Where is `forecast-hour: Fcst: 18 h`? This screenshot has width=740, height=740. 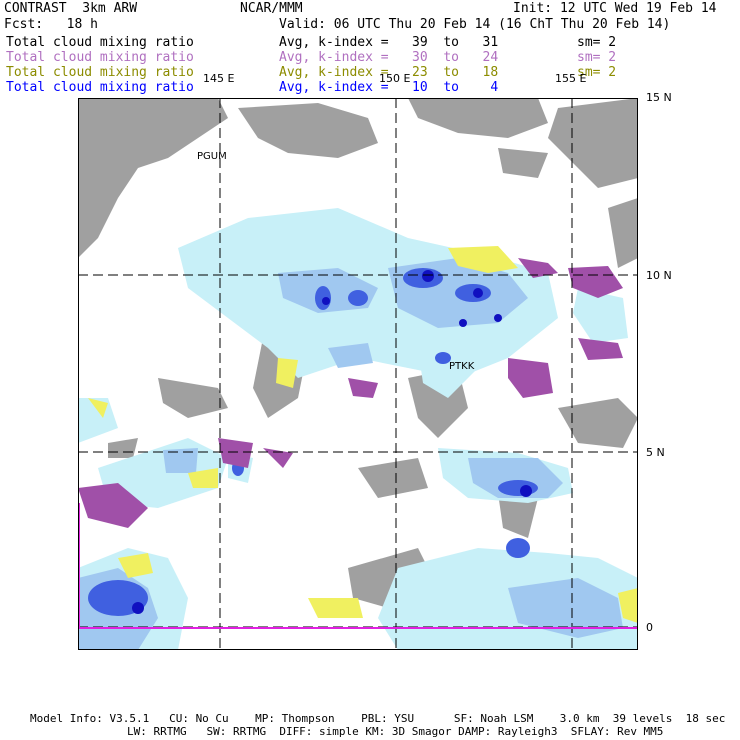 forecast-hour: Fcst: 18 h is located at coordinates (51, 24).